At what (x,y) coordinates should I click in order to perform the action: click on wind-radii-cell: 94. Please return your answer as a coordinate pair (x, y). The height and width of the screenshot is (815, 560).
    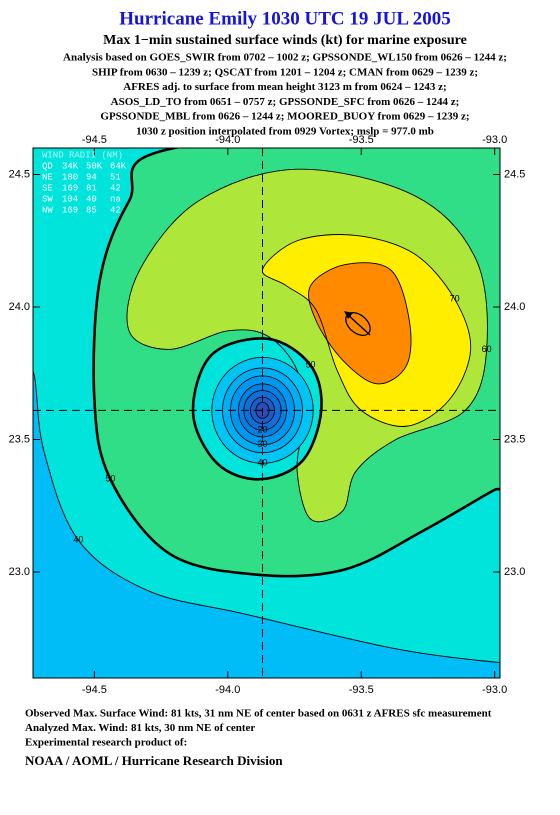
    Looking at the image, I should click on (91, 177).